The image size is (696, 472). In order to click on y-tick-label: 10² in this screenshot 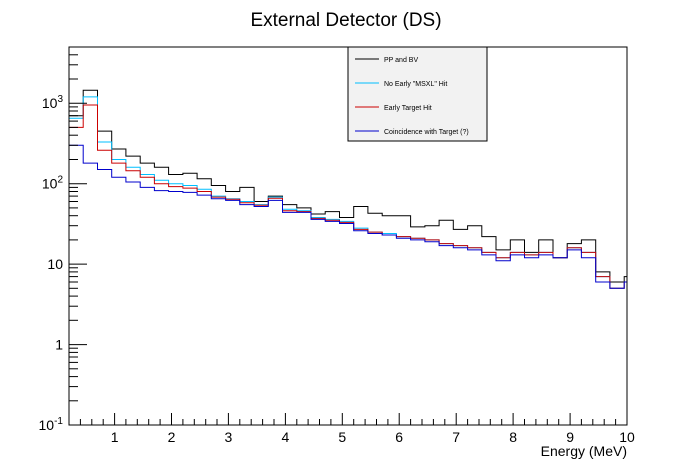, I will do `click(53, 183)`.